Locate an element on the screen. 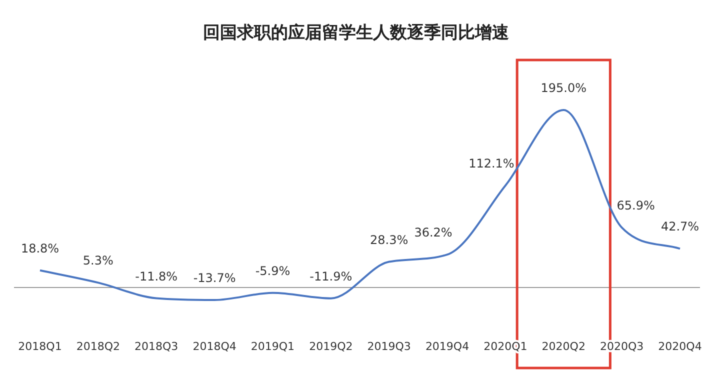  x-tick-label: 2019Q3 is located at coordinates (389, 346).